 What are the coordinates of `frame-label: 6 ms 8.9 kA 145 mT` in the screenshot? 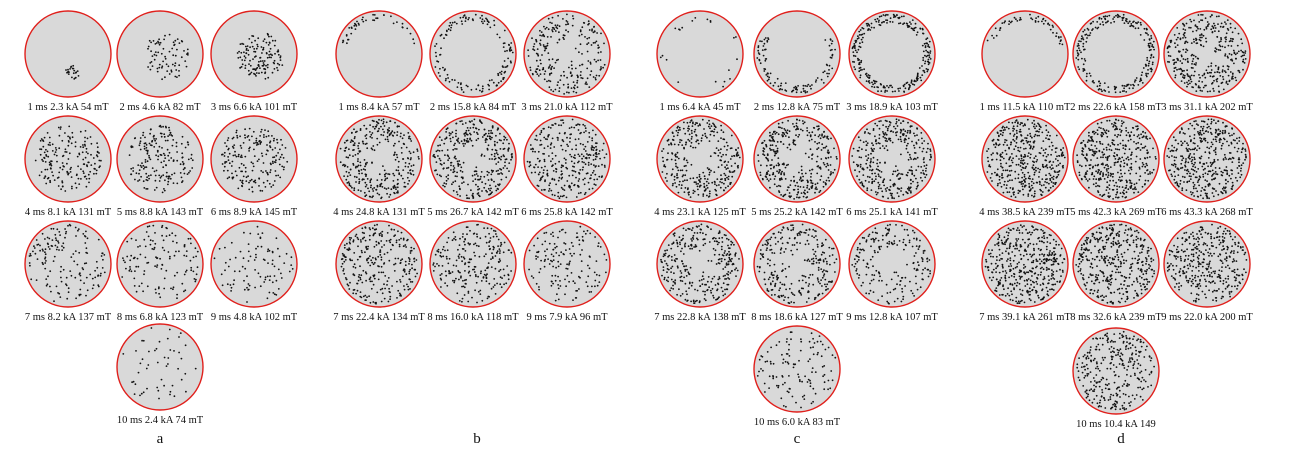 It's located at (254, 212).